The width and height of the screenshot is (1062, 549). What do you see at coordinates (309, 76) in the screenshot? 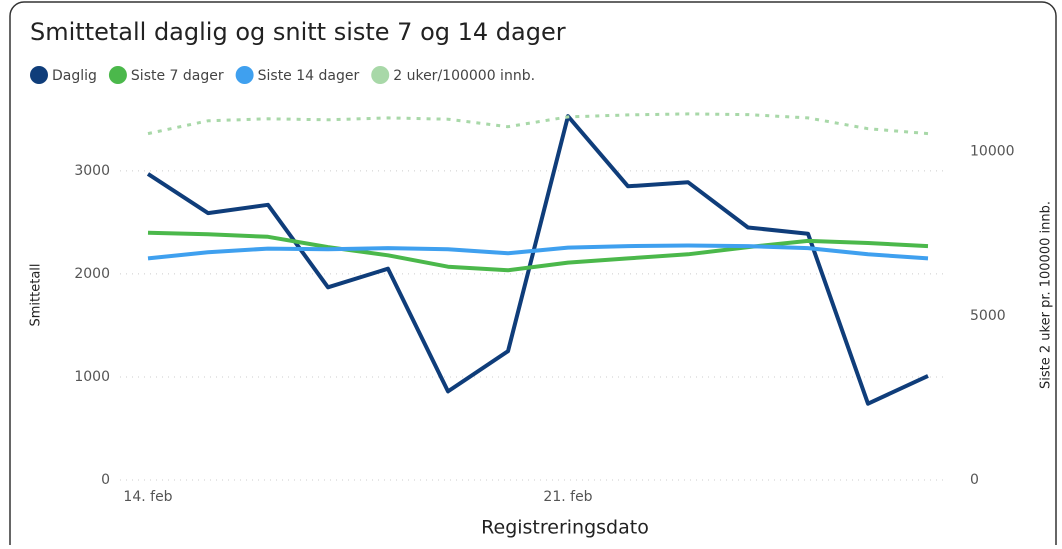
I see `legend-label: Siste 14 dager` at bounding box center [309, 76].